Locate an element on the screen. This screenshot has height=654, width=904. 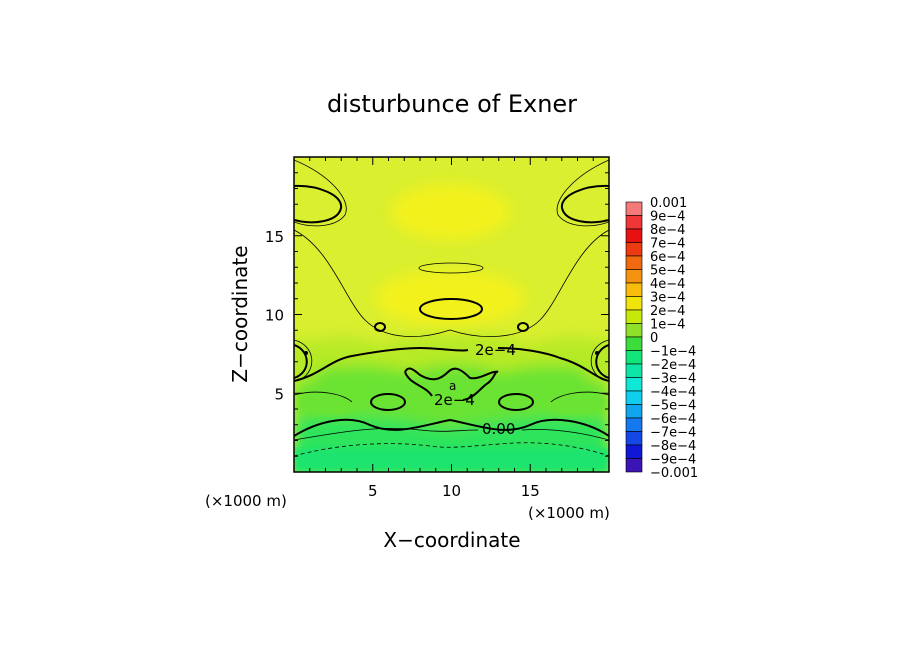
contour-upper-right-lobe is located at coordinates (584, 204).